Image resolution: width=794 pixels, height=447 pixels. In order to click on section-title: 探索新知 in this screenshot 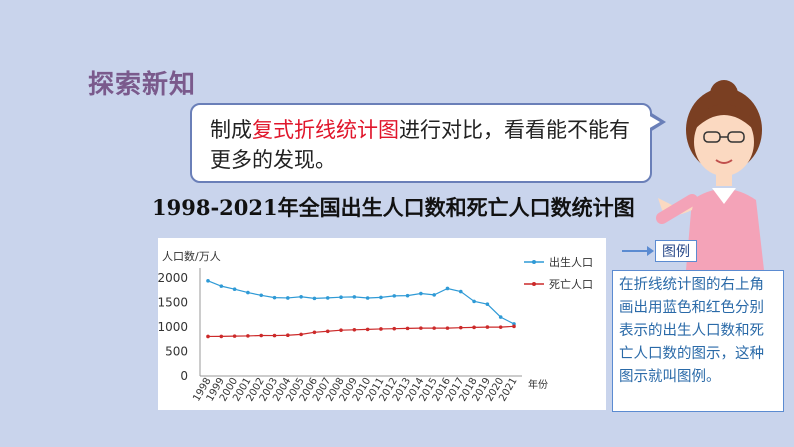, I will do `click(142, 85)`.